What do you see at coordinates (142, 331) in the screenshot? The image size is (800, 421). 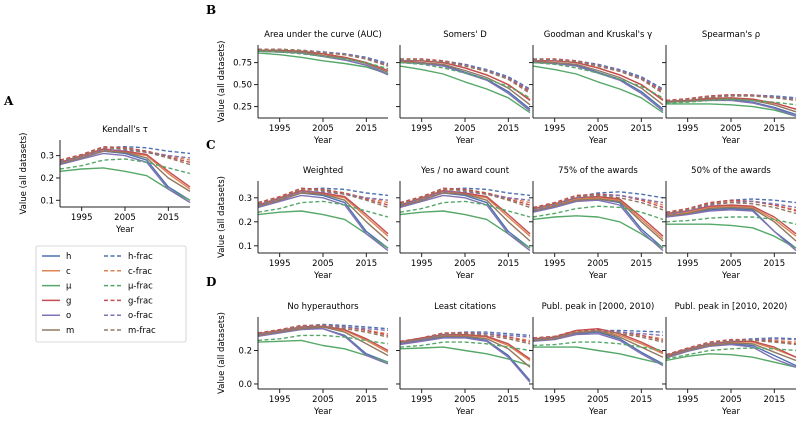 I see `legend-label-m-frac: m-frac` at bounding box center [142, 331].